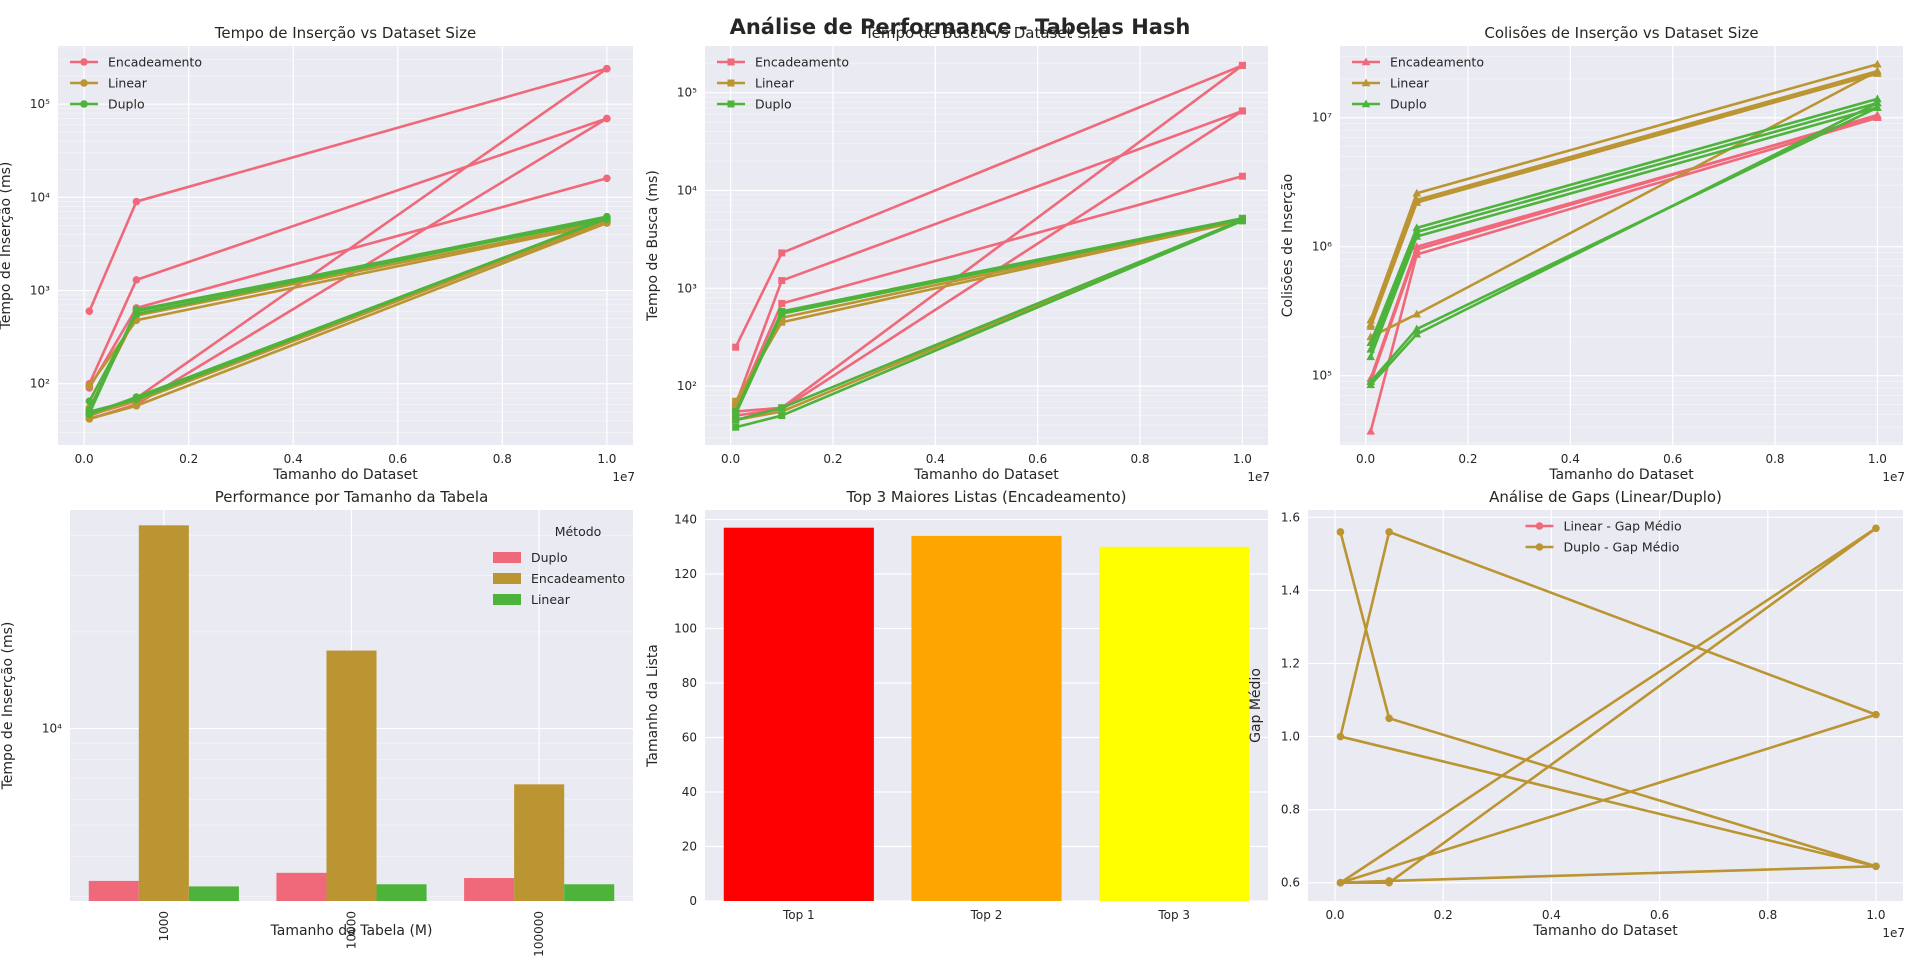 The image size is (1920, 979). I want to click on y-tick-label: 20, so click(689, 847).